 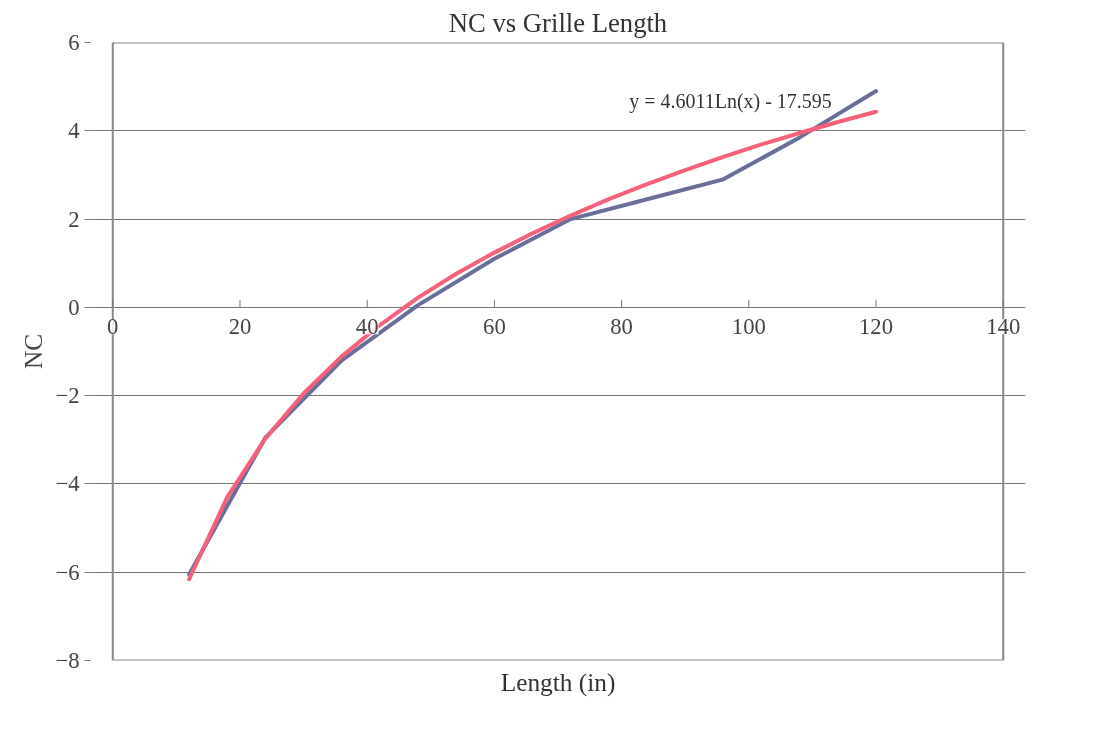 I want to click on y-tick-label: 6, so click(x=74, y=42).